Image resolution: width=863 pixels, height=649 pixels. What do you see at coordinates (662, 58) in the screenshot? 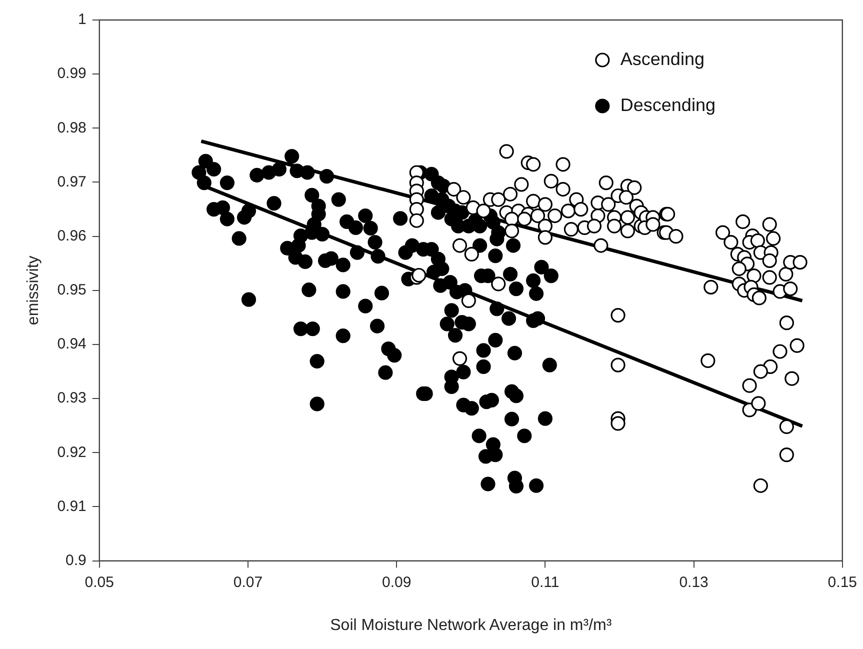
I see `legend-label: Ascending` at bounding box center [662, 58].